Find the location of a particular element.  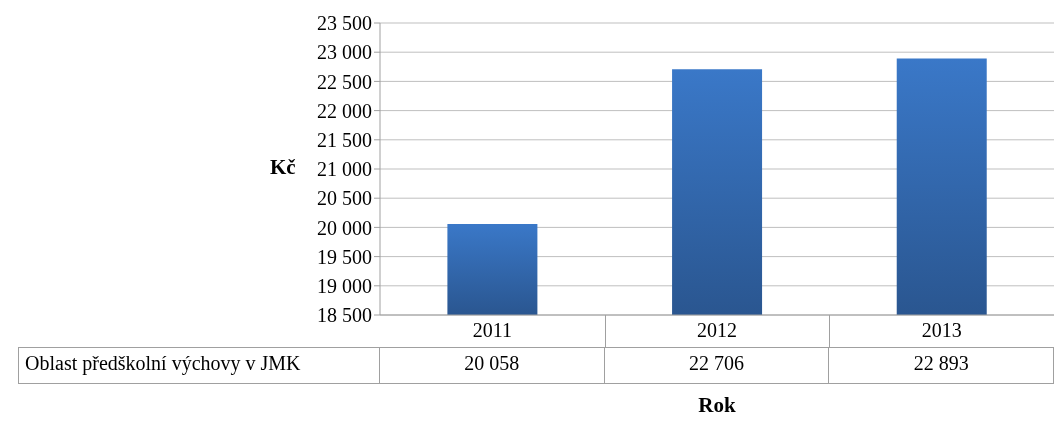

y-tick-label: 23 500 is located at coordinates (344, 23).